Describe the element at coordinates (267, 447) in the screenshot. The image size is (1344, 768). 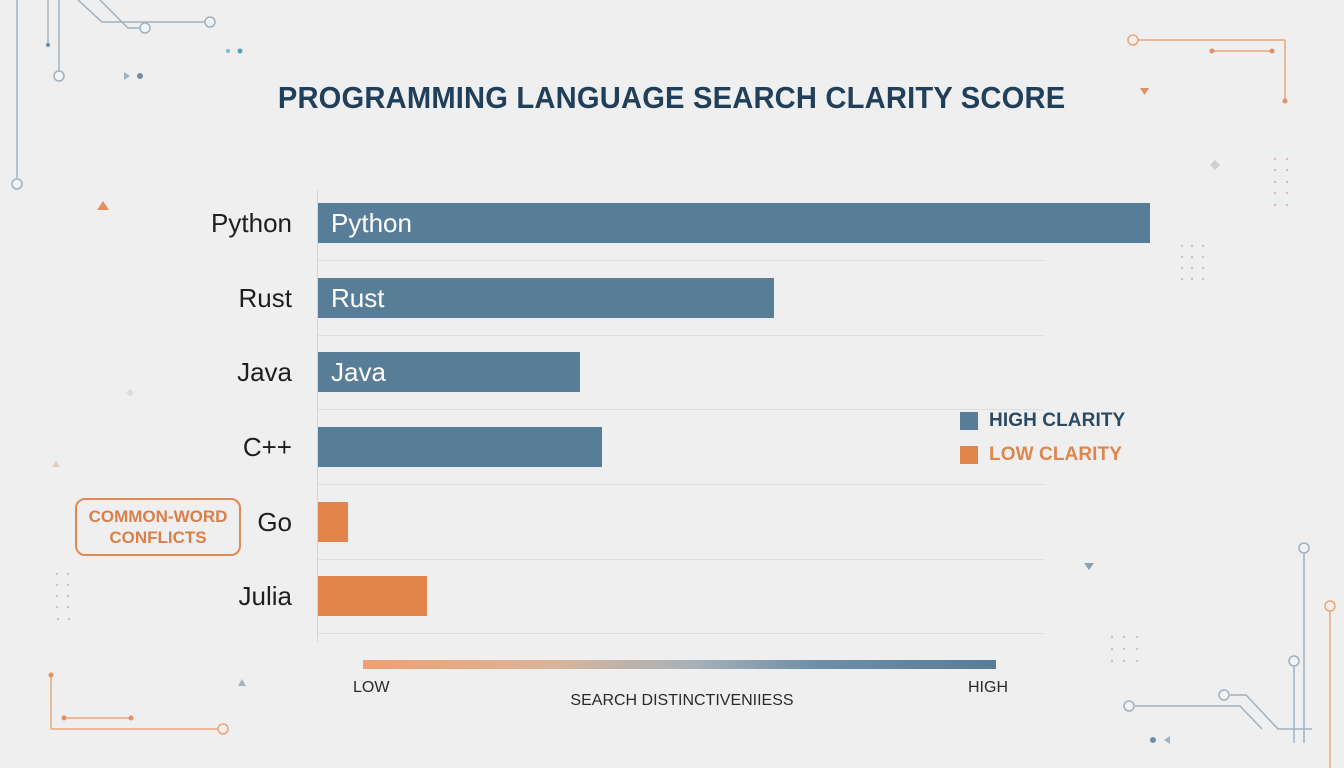
I see `category-label: C++` at that location.